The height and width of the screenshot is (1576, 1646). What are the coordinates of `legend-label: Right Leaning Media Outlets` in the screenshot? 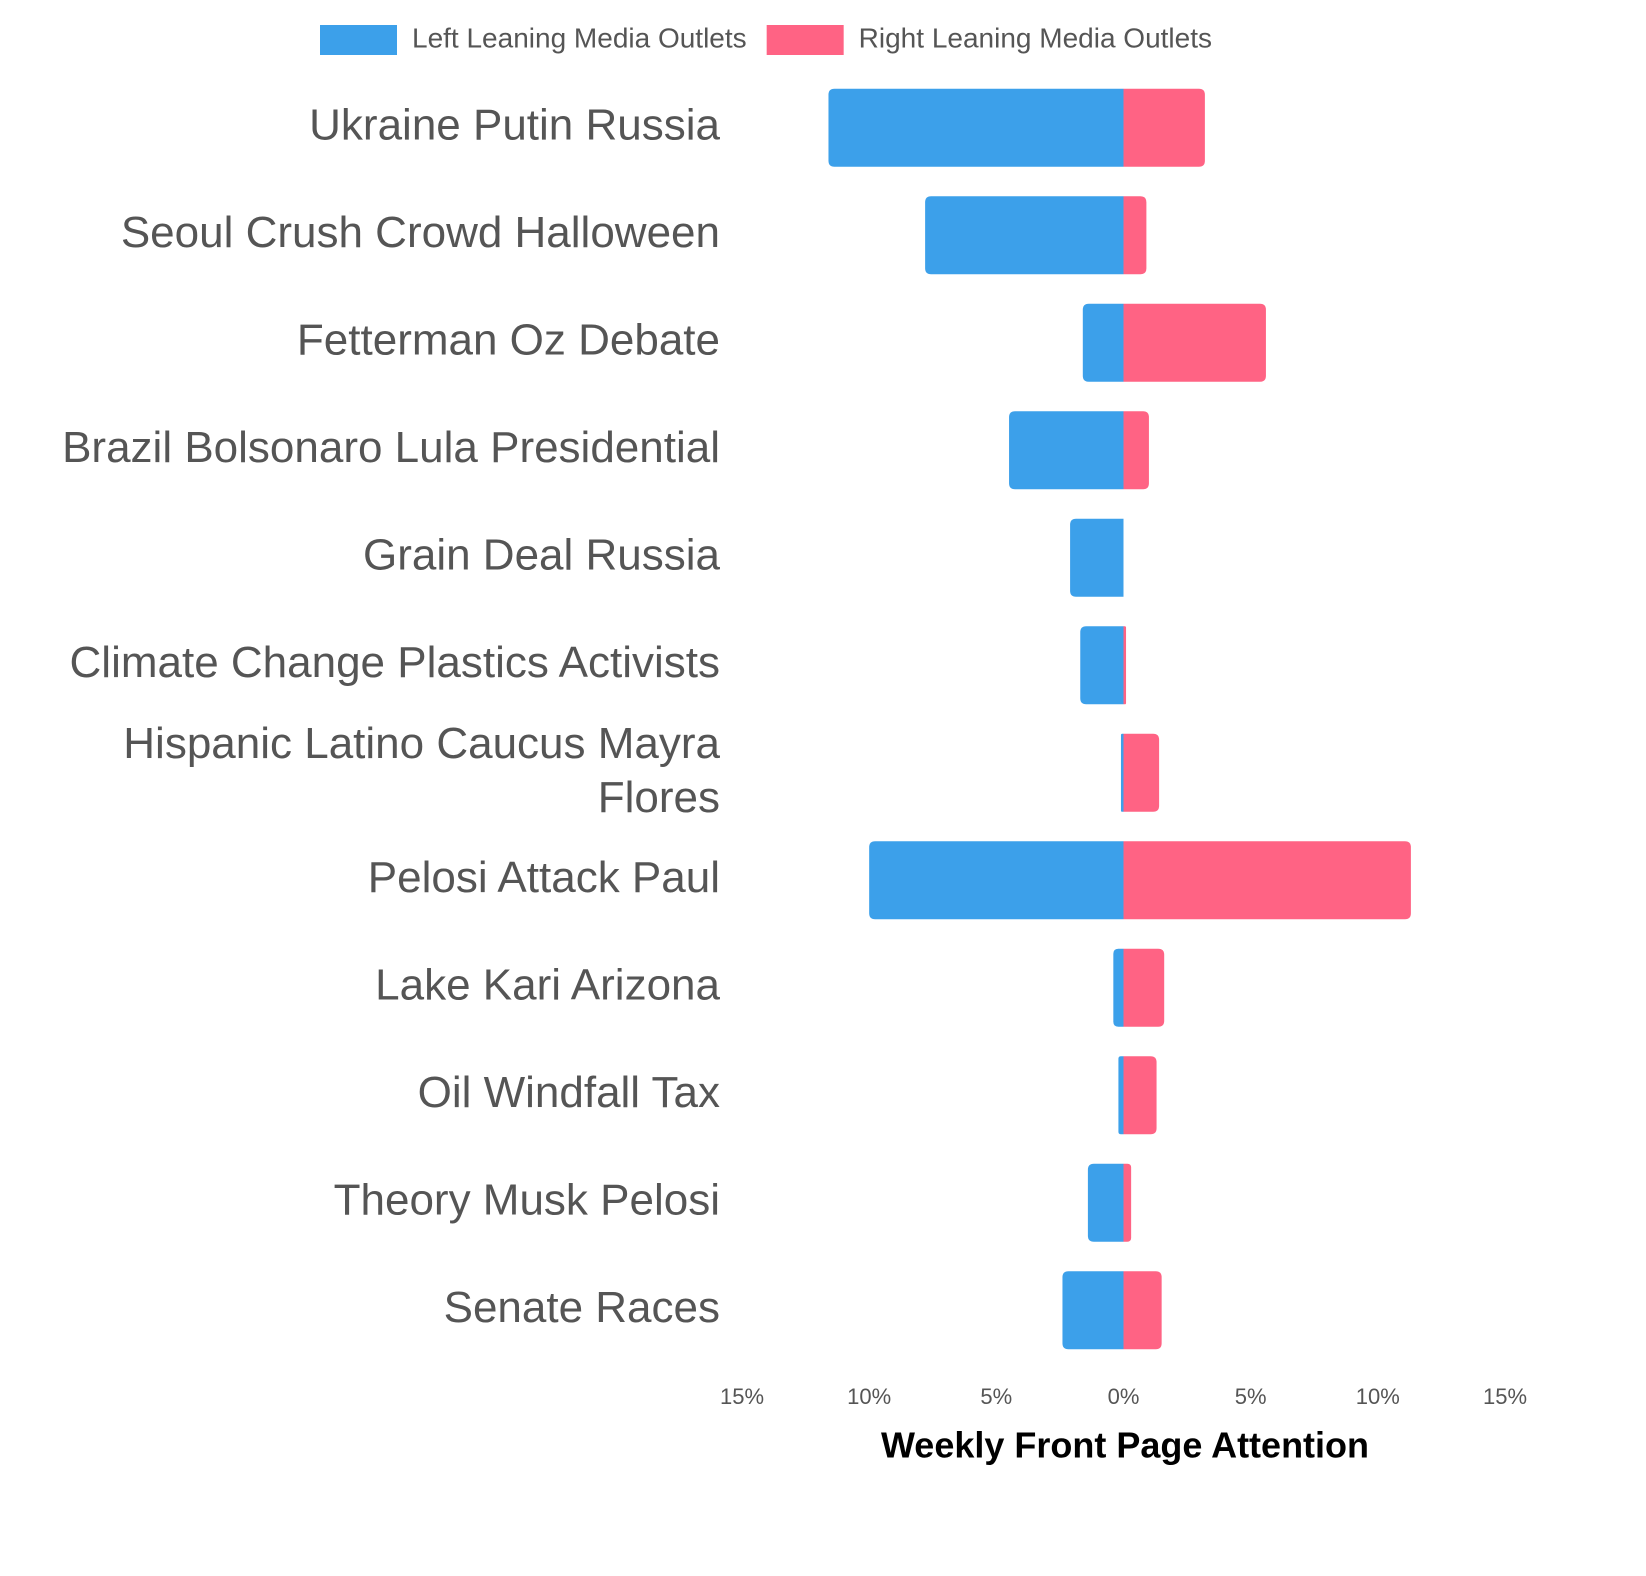 It's located at (1035, 37).